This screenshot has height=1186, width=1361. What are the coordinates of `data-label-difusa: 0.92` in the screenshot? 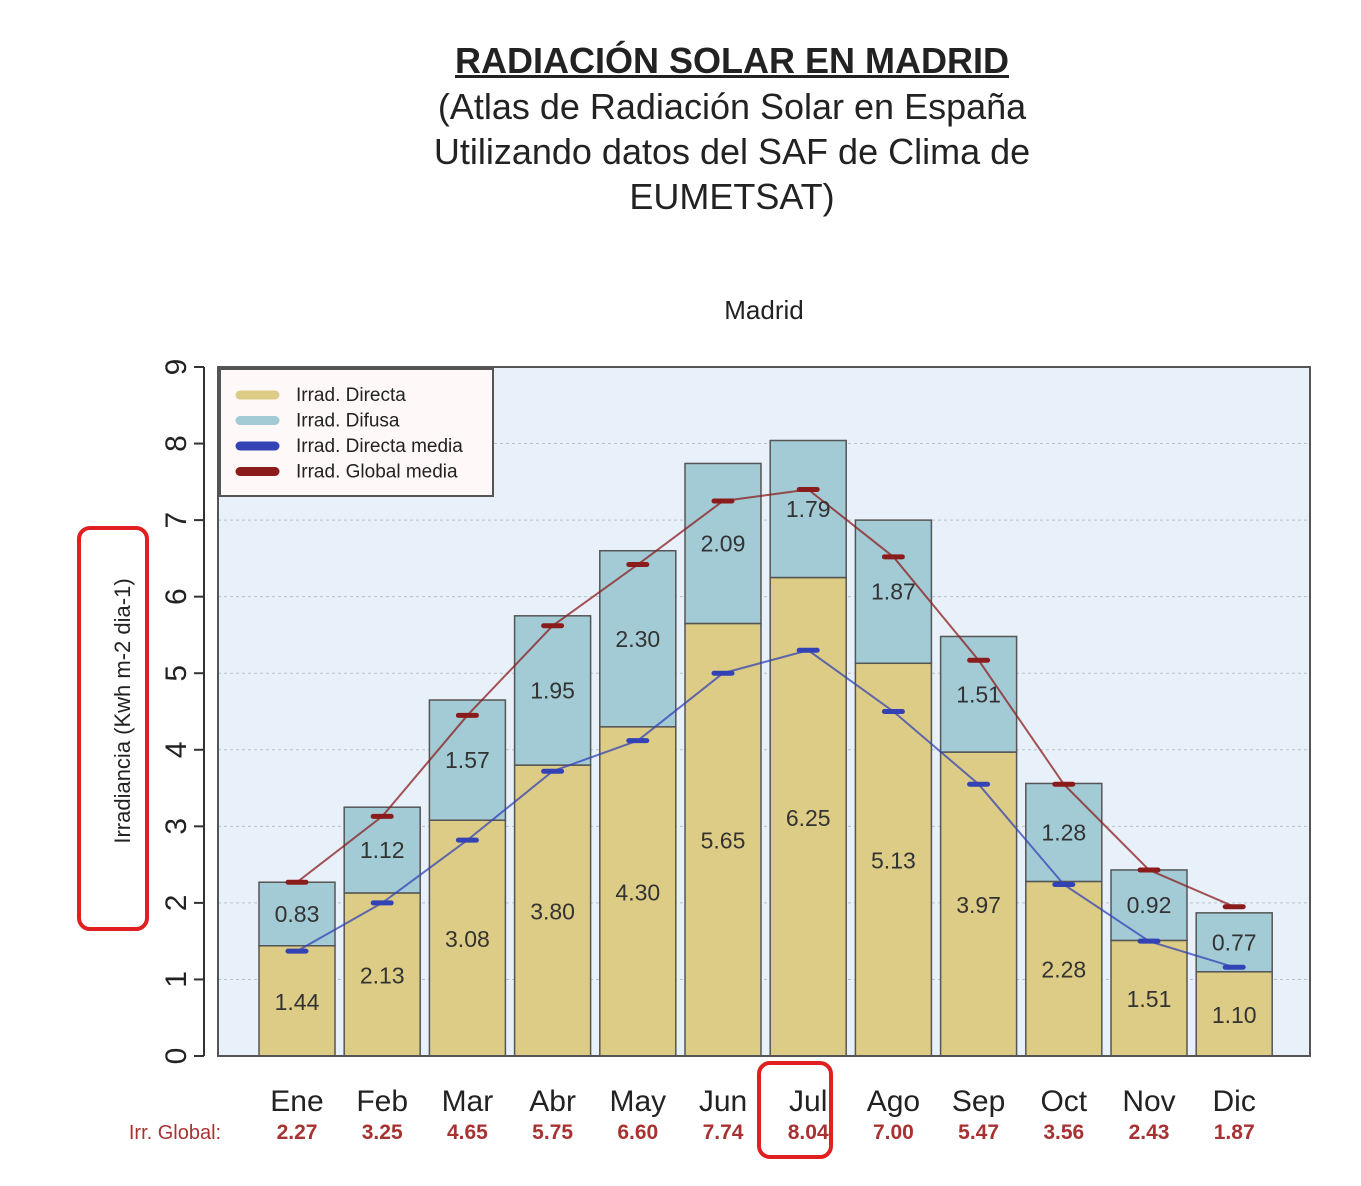 It's located at (1149, 905).